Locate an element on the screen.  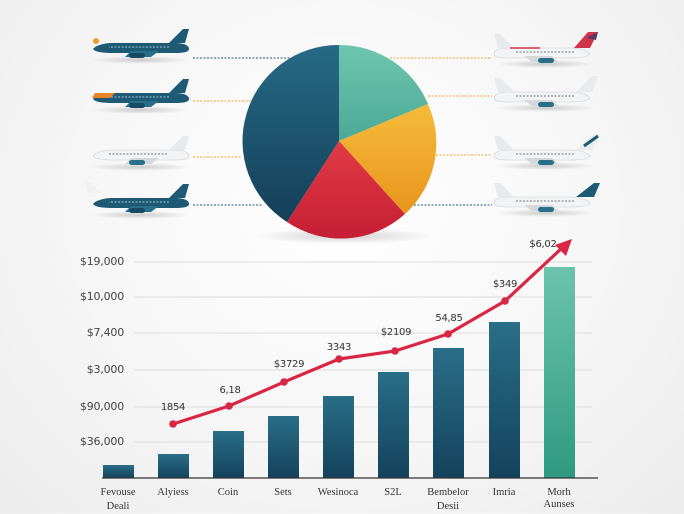
x-tick-label: Alyiess is located at coordinates (173, 493).